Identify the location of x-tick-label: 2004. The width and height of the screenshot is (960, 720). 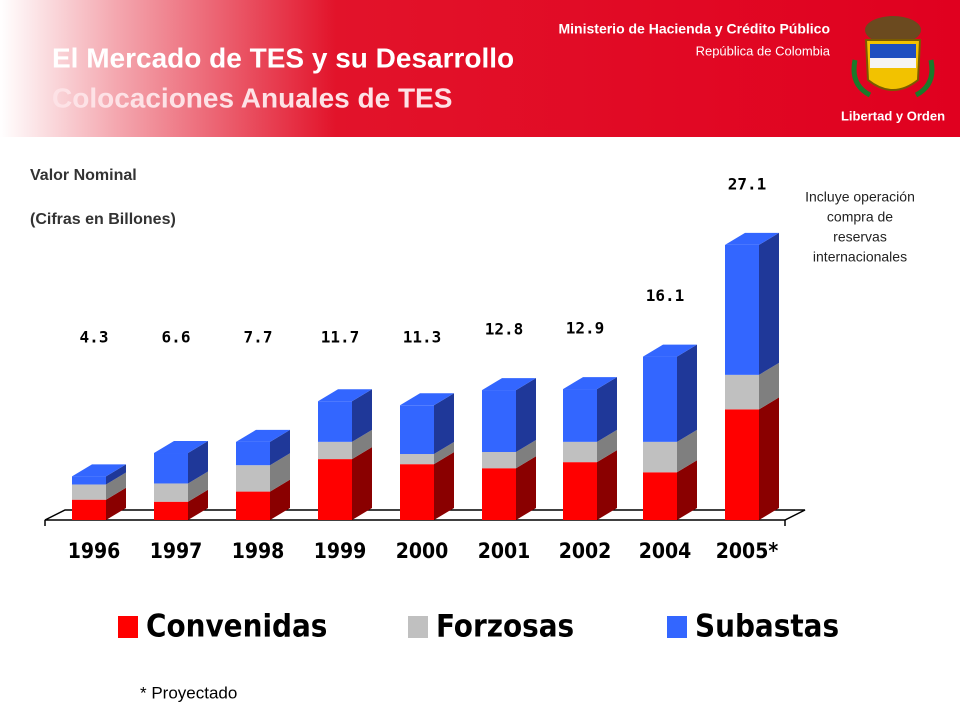
(665, 551).